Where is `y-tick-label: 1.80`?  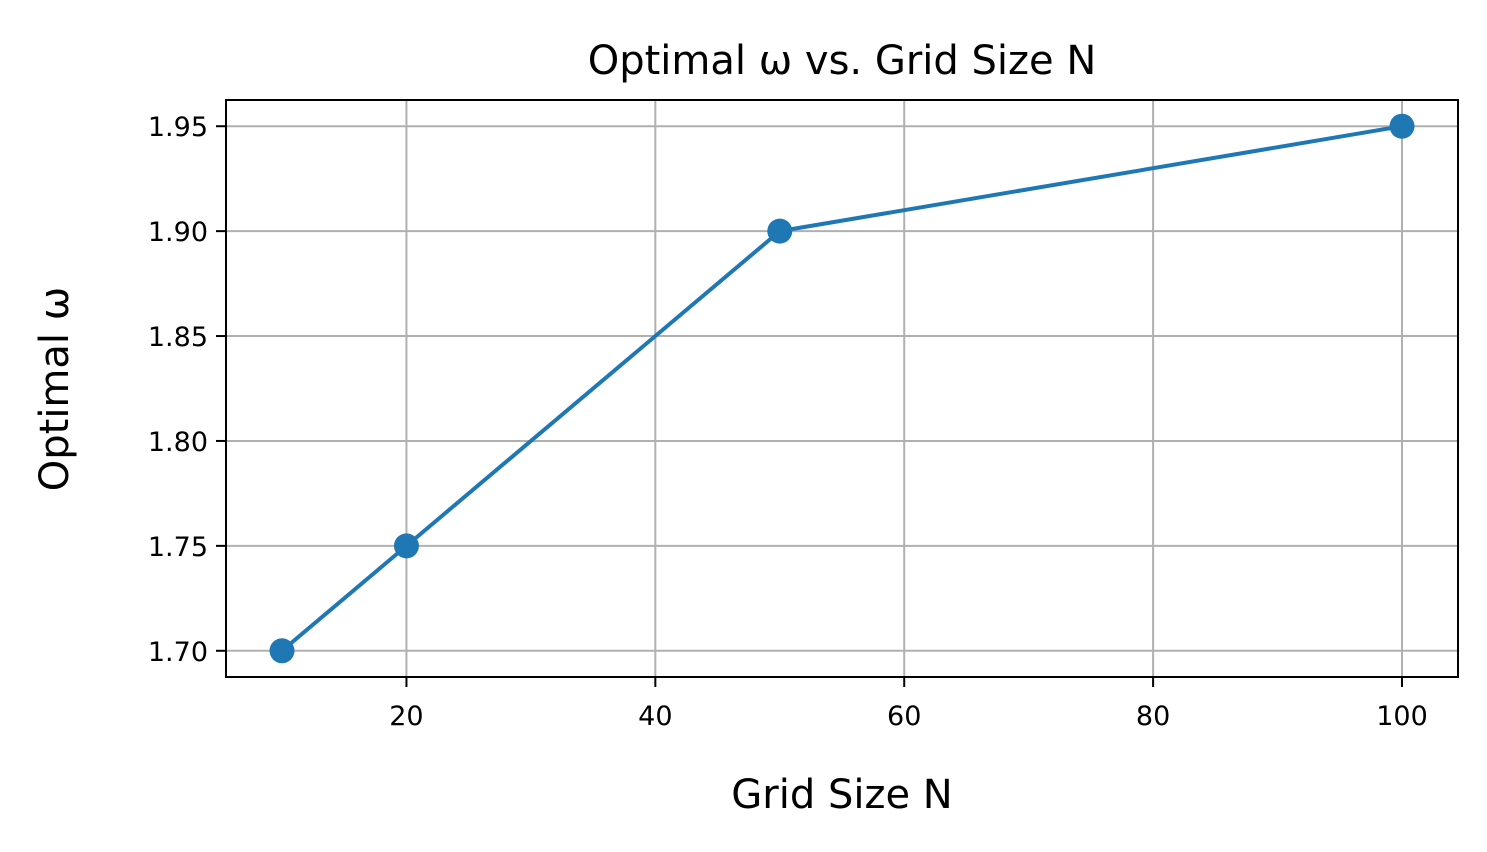 y-tick-label: 1.80 is located at coordinates (178, 442).